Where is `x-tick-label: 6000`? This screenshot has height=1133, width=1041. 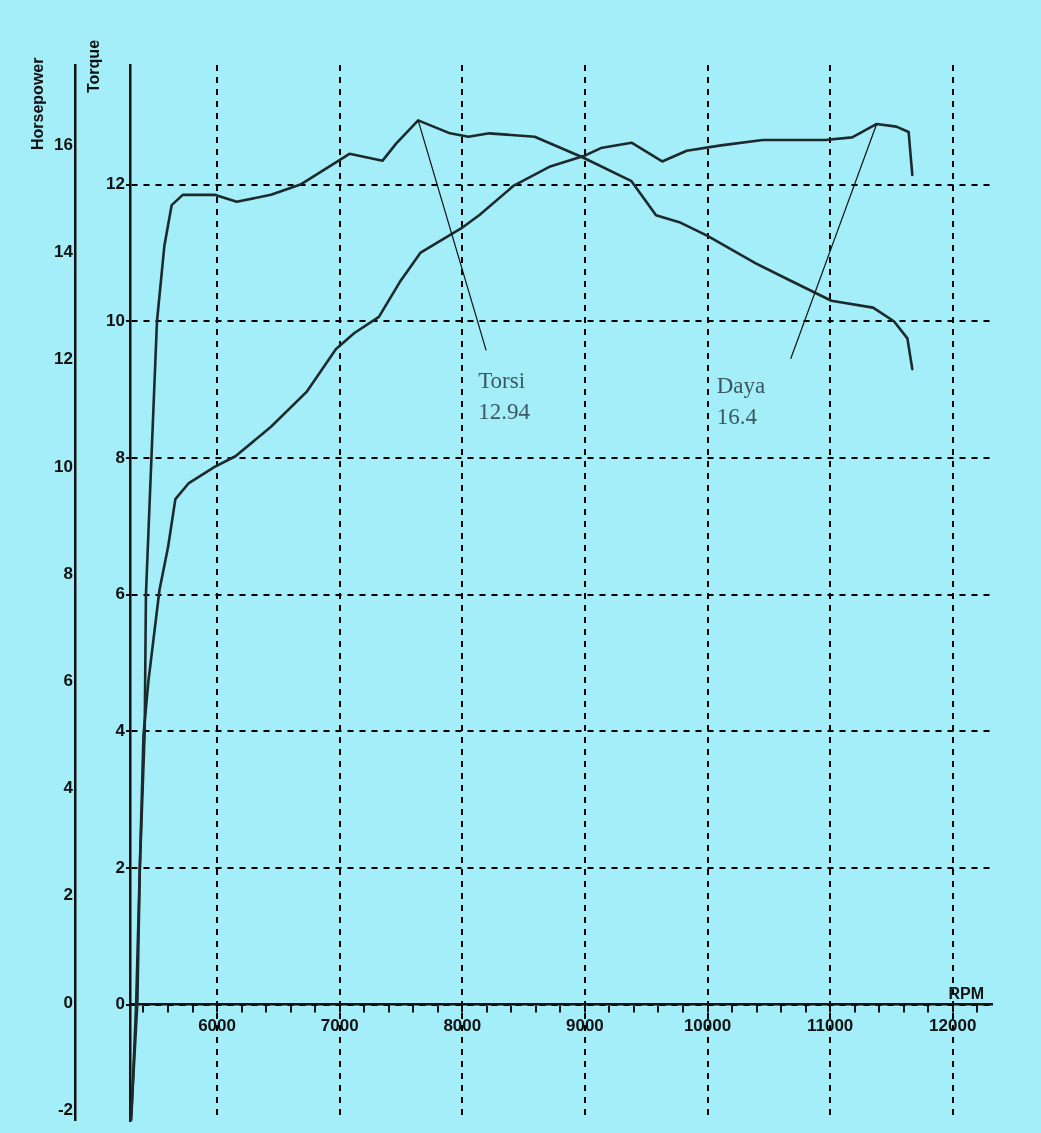 x-tick-label: 6000 is located at coordinates (217, 1025).